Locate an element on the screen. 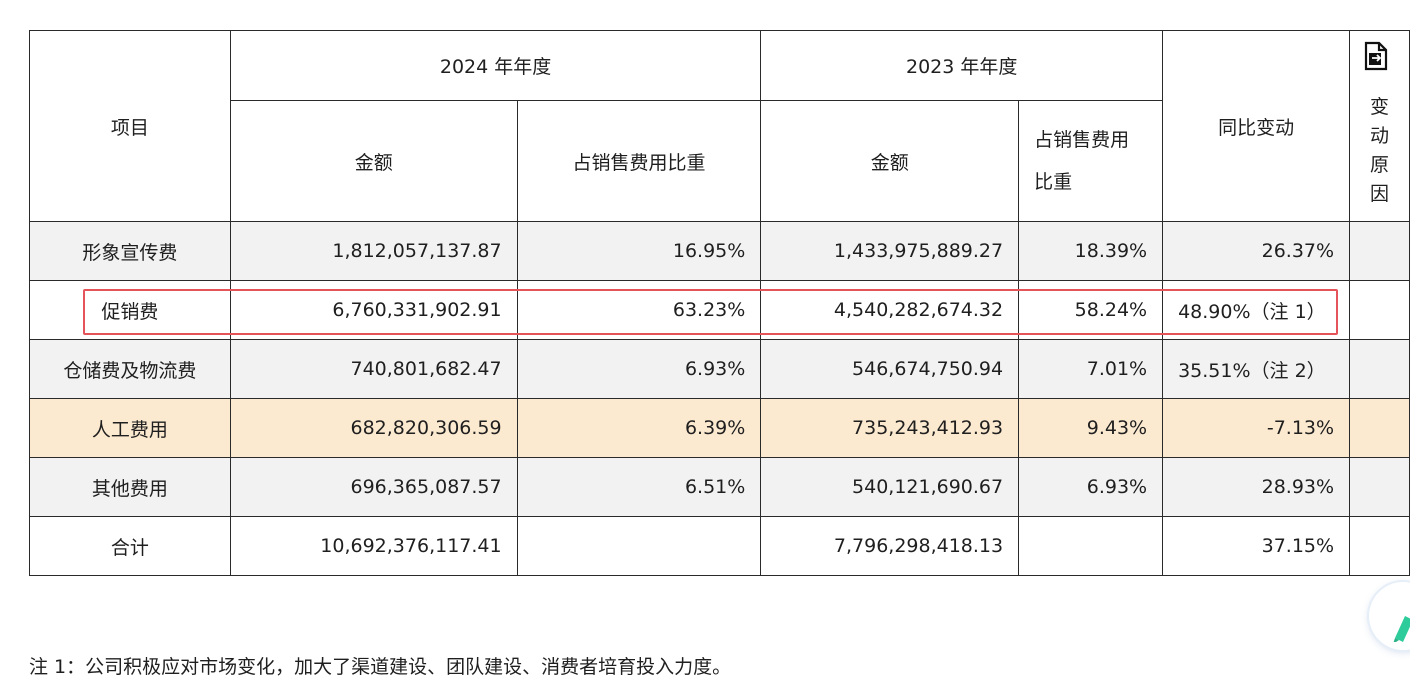 This screenshot has width=1410, height=681. header-ratio-2024: 占销售费用比重 is located at coordinates (639, 161).